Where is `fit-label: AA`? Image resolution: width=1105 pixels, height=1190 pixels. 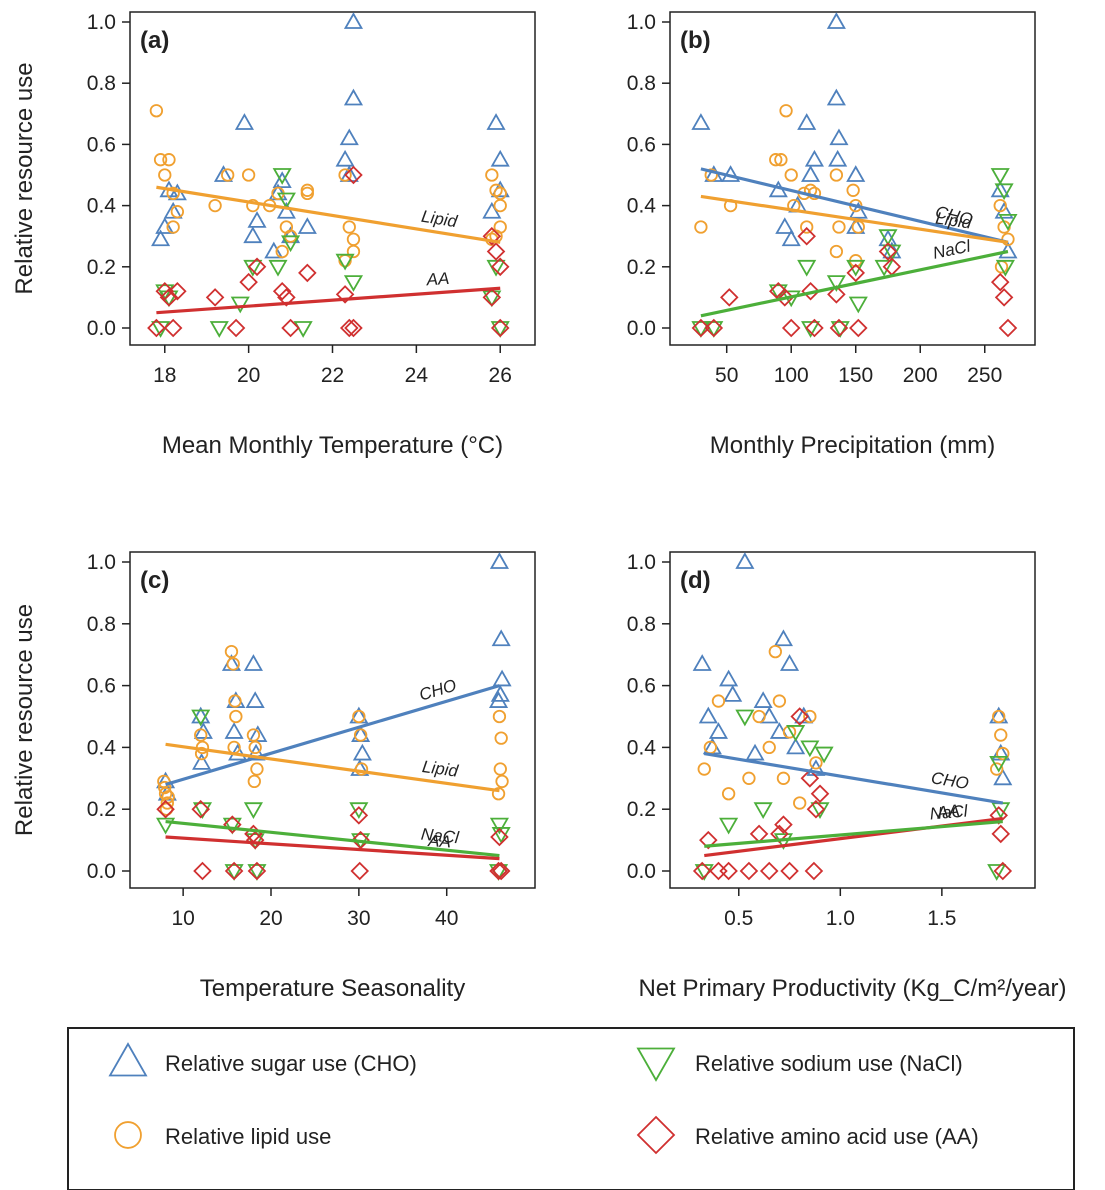 fit-label: AA is located at coordinates (439, 841).